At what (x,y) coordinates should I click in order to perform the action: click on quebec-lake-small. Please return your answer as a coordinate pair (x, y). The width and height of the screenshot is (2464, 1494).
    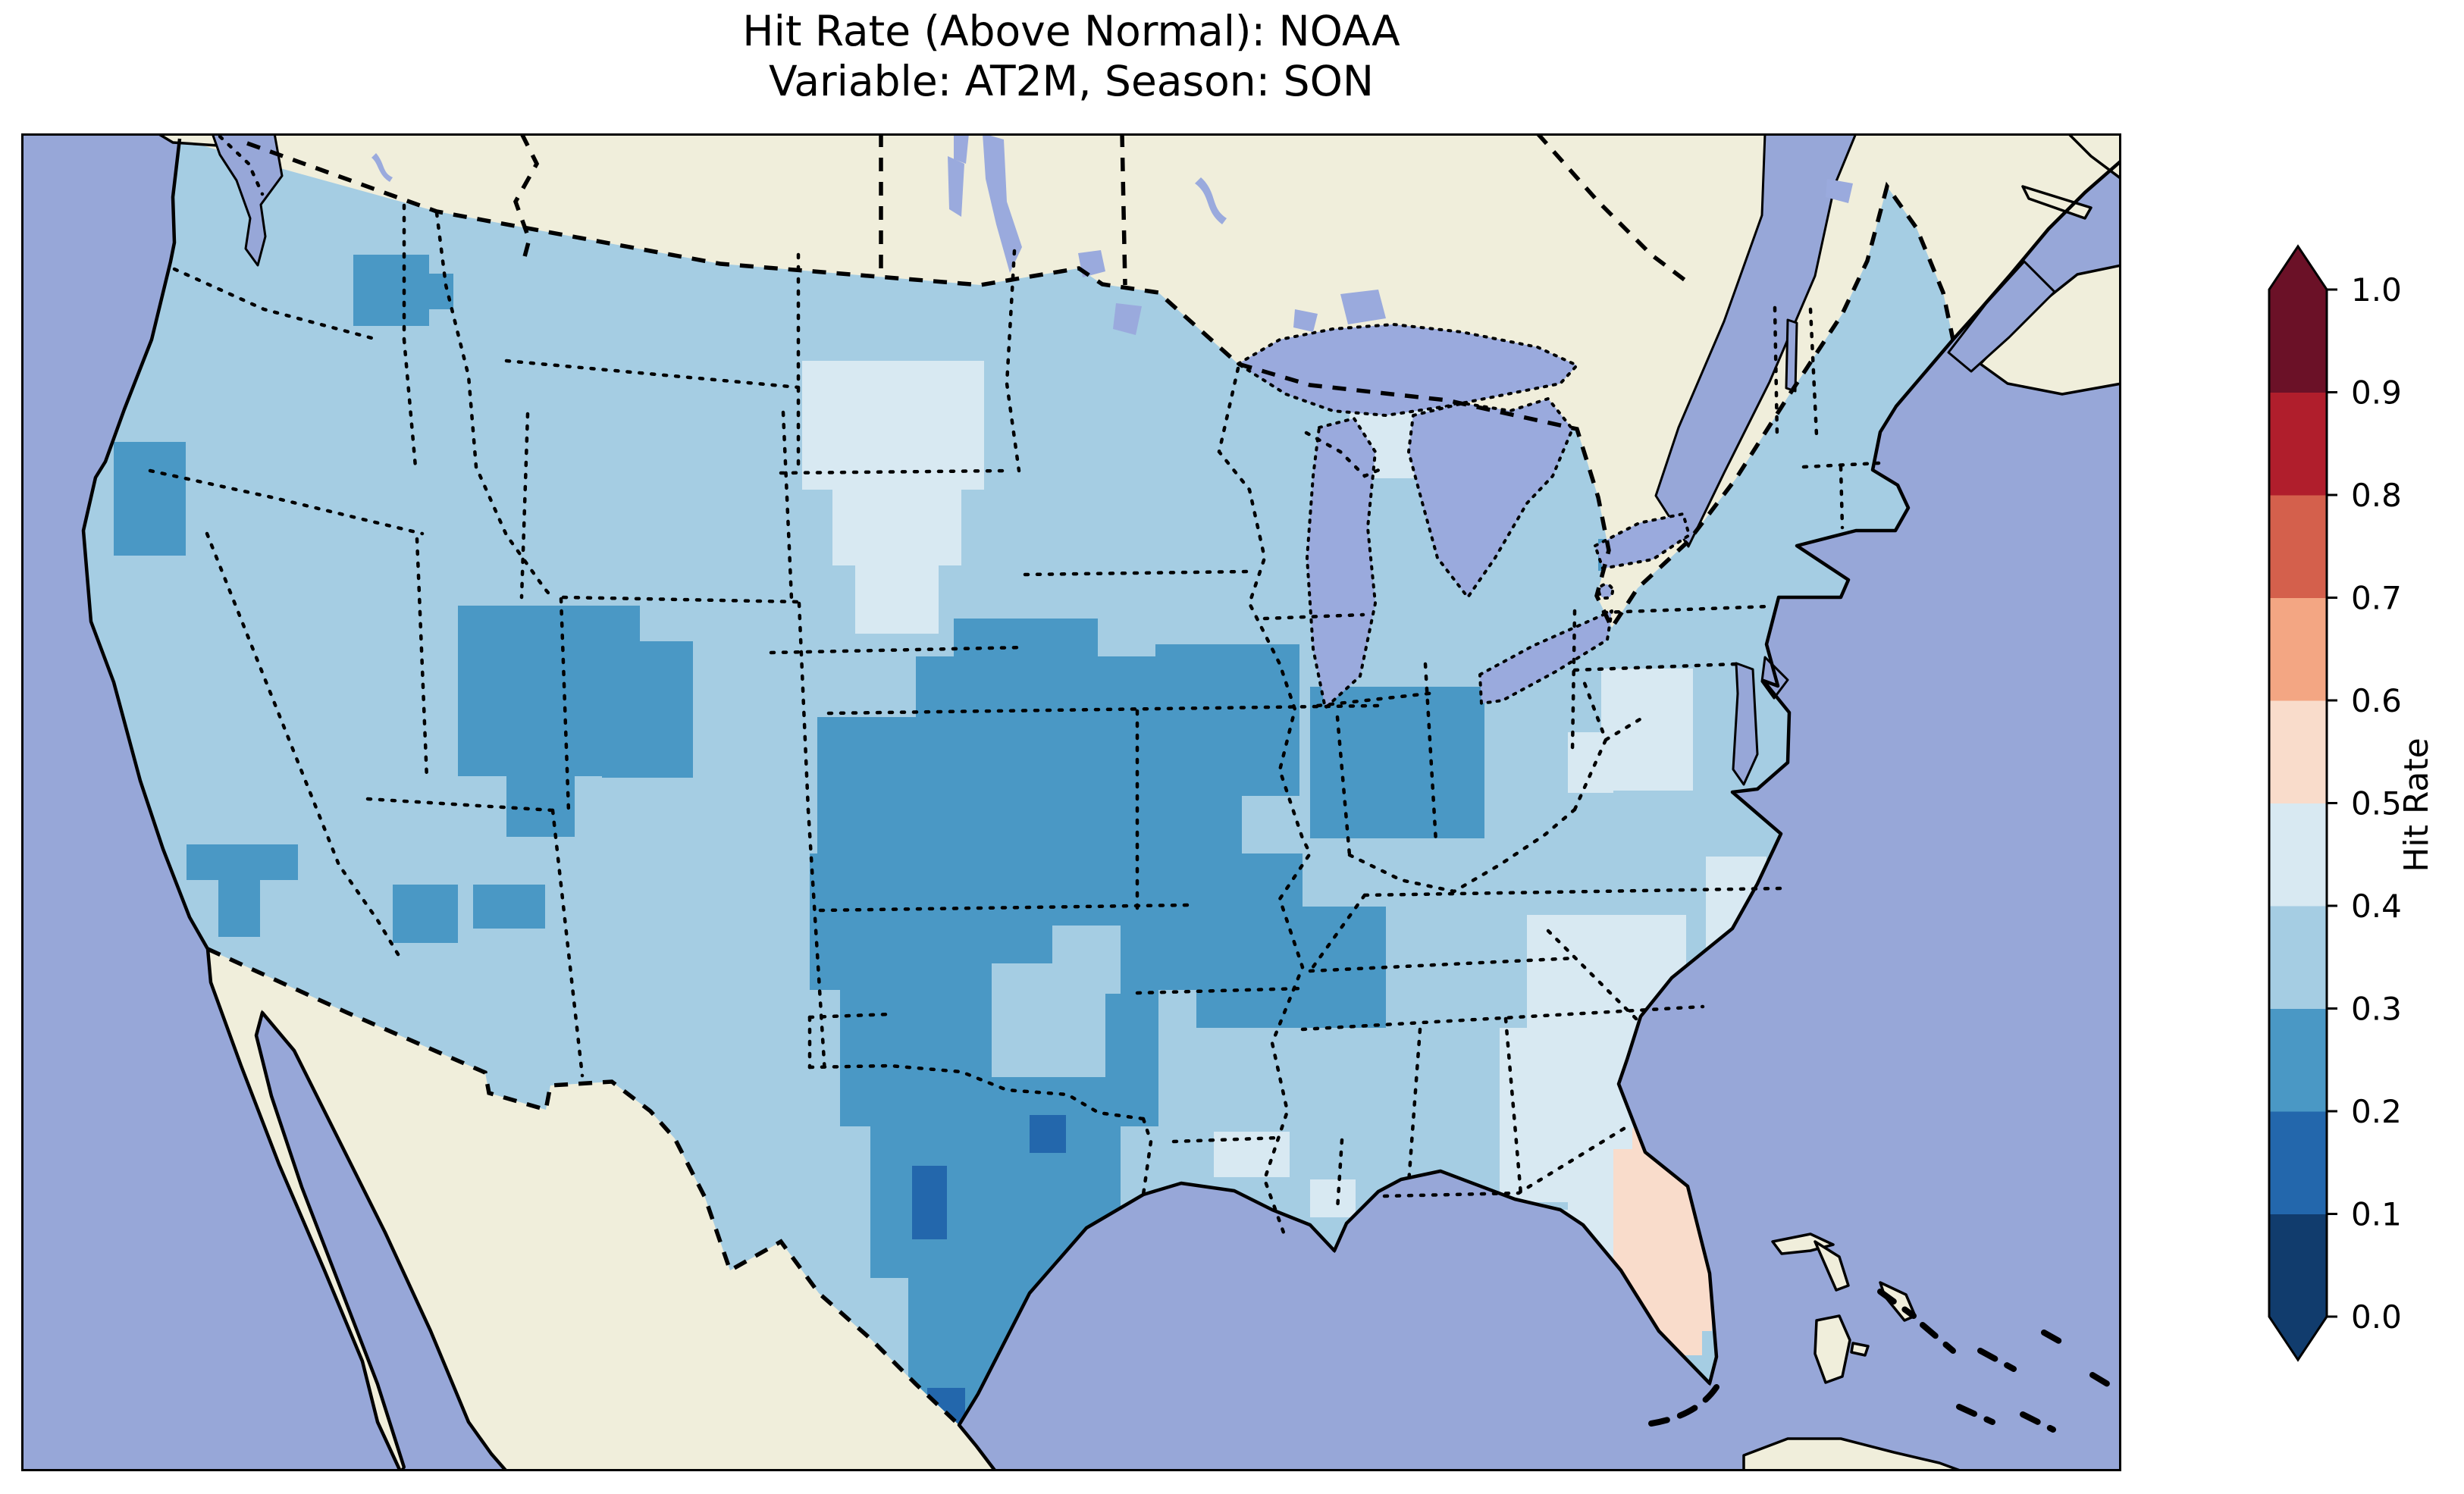
    Looking at the image, I should click on (1839, 191).